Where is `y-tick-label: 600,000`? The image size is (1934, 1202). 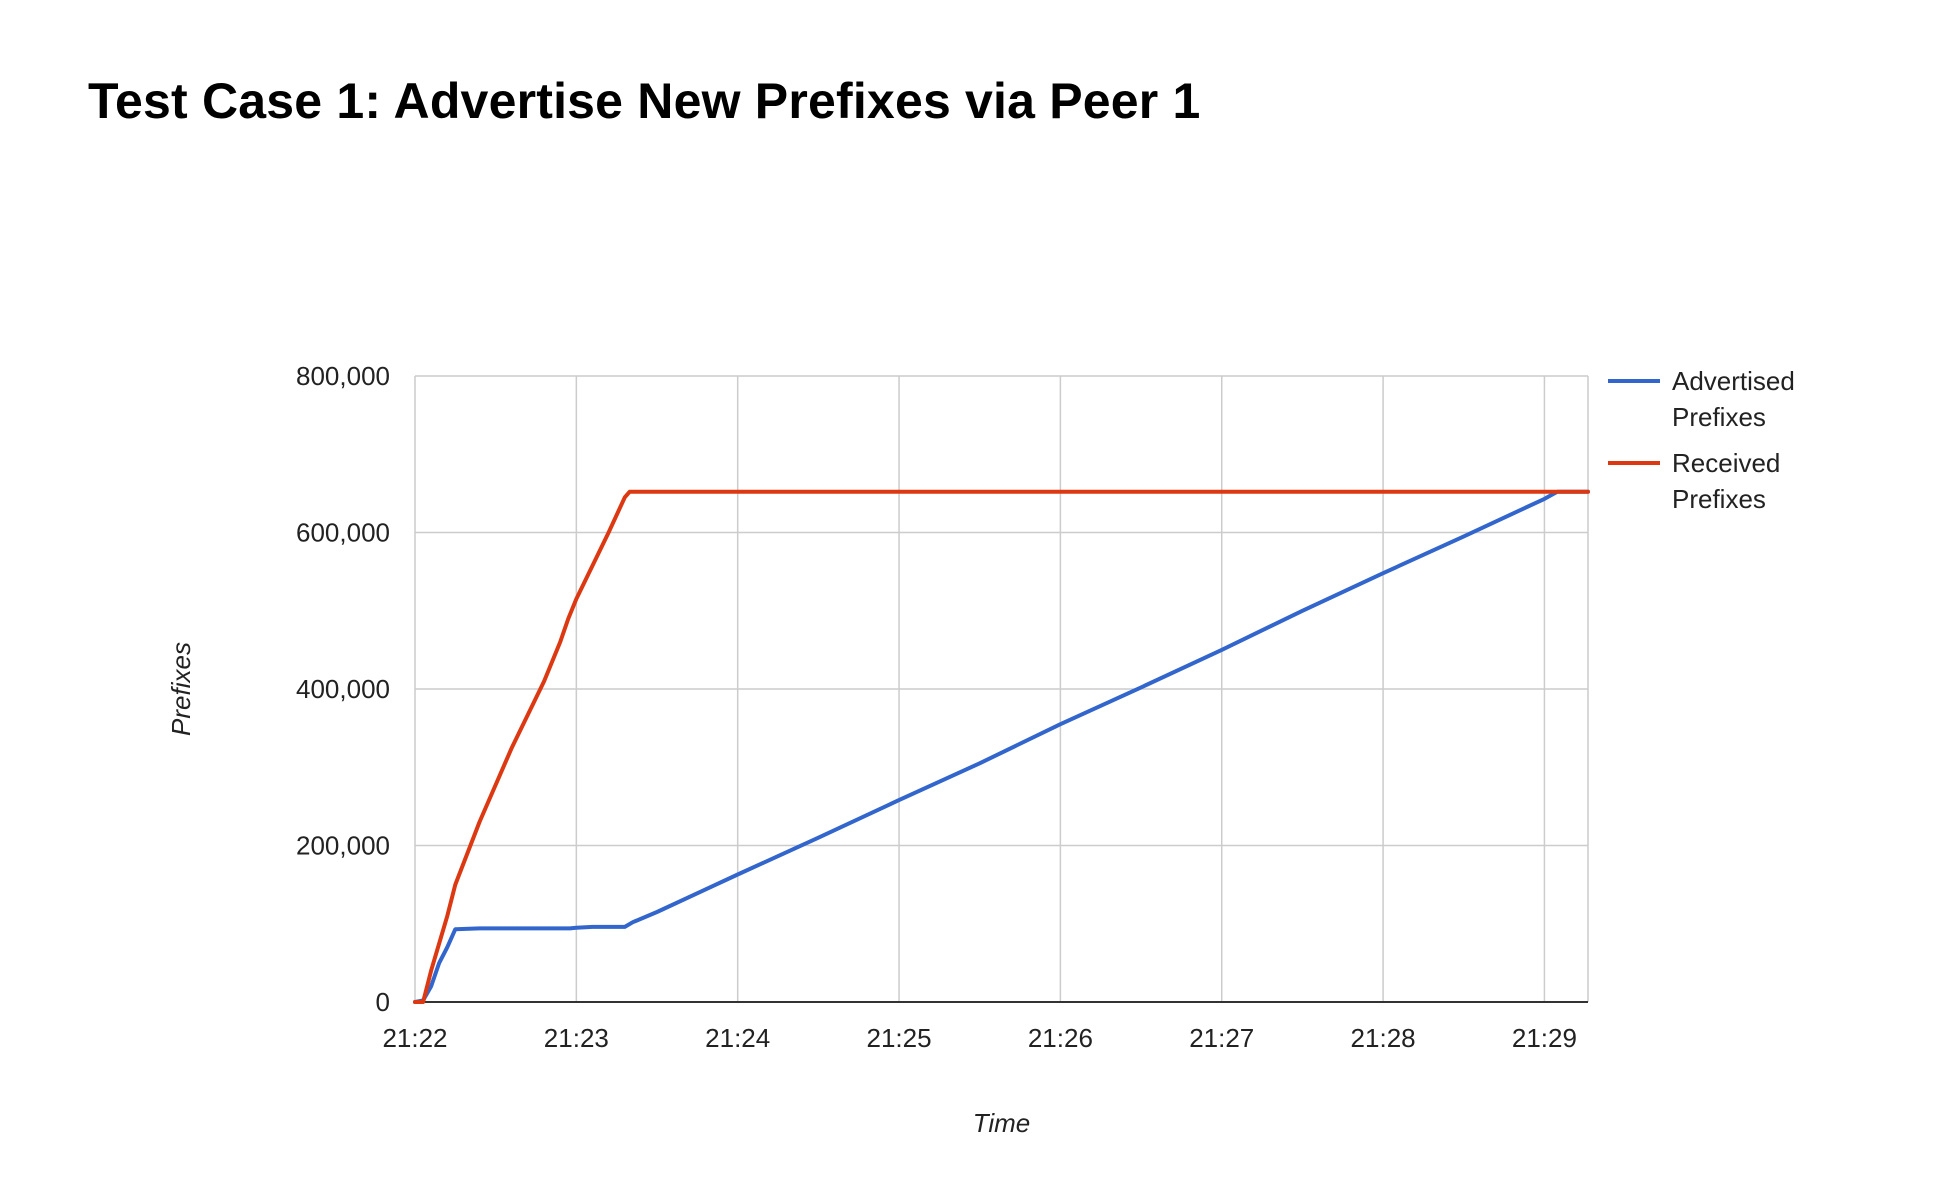 y-tick-label: 600,000 is located at coordinates (343, 533).